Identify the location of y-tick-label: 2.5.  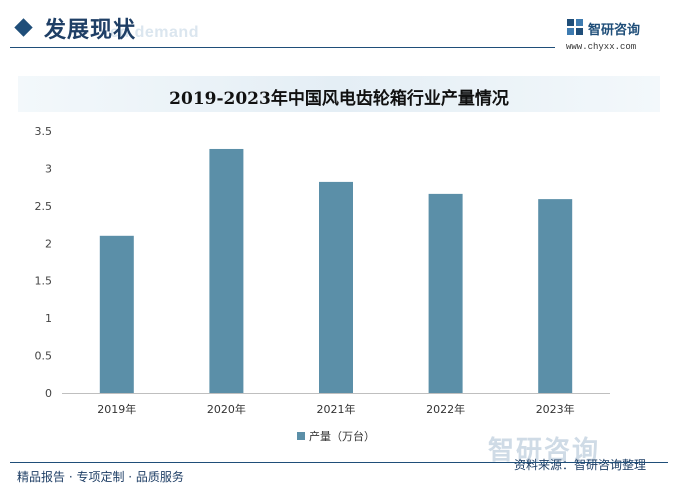
(44, 206).